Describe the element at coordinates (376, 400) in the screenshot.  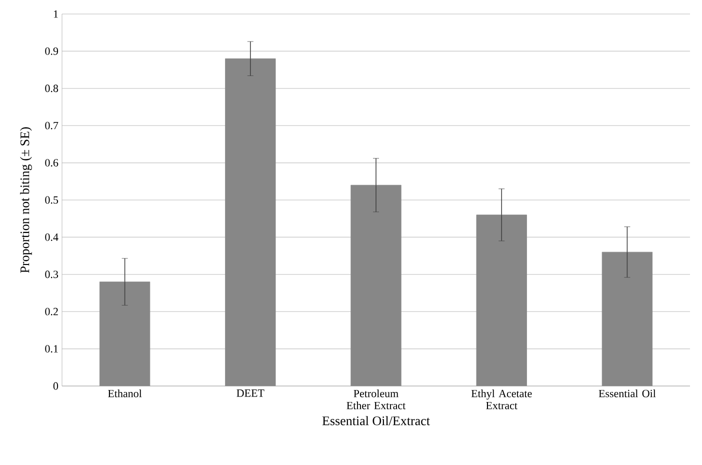
I see `x-tick-label: Petroleum Ether Extract` at that location.